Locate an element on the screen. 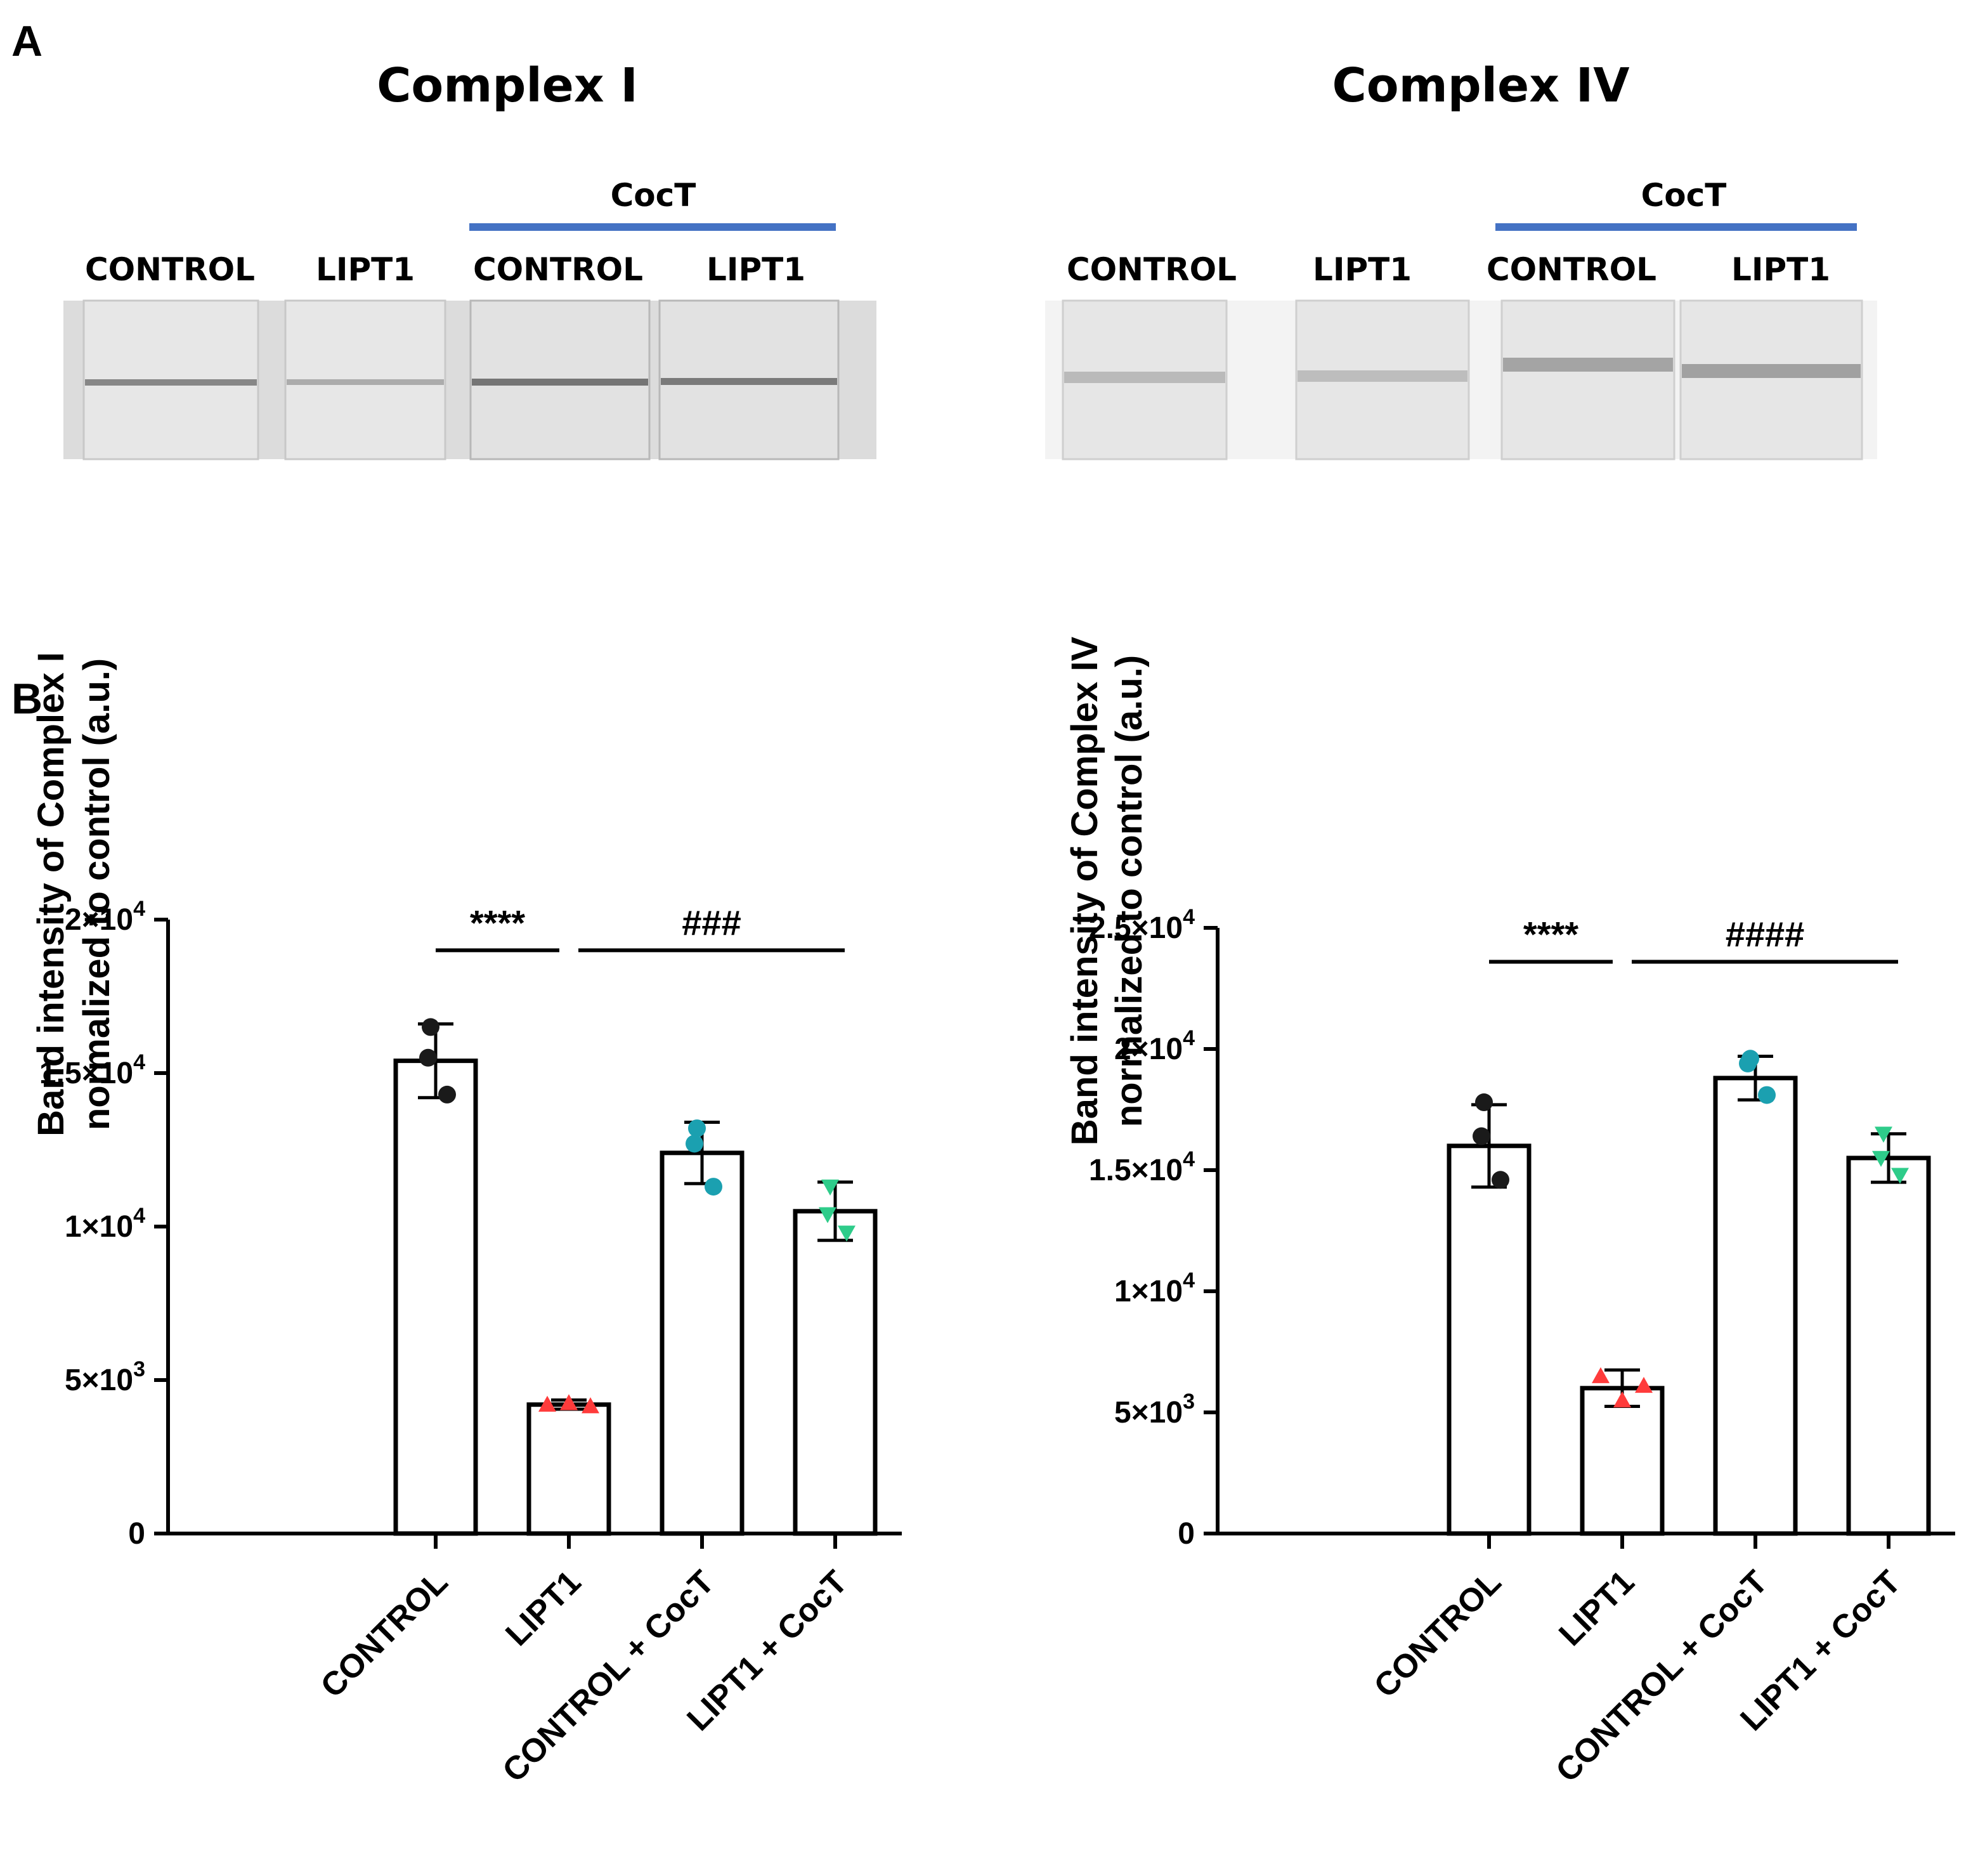  y-axis-title: Band intensity of Complex I is located at coordinates (51, 894).